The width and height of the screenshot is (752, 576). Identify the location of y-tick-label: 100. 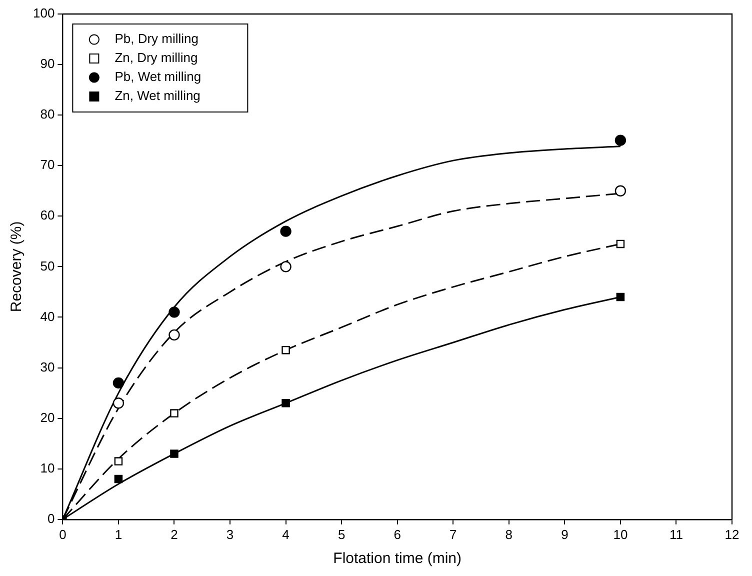
(43, 13).